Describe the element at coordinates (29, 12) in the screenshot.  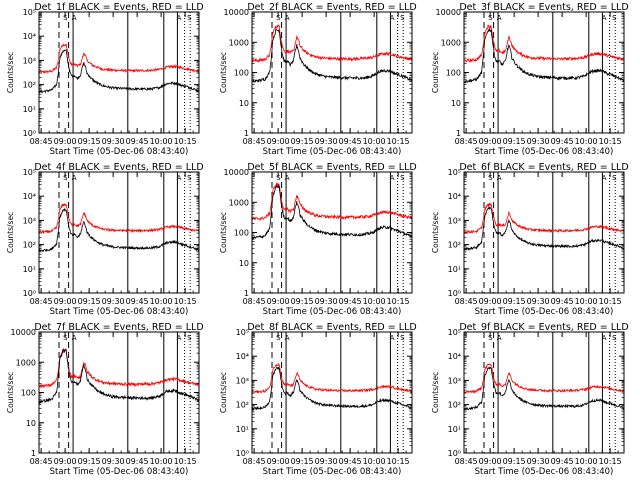
I see `y-tick-label: 10⁵` at that location.